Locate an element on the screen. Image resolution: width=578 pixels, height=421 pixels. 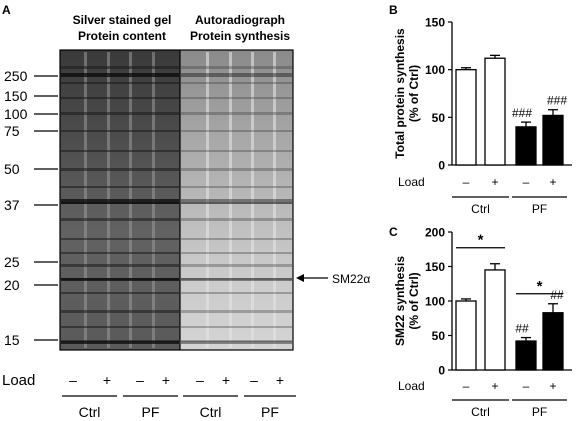
panel-c-label: C is located at coordinates (393, 232).